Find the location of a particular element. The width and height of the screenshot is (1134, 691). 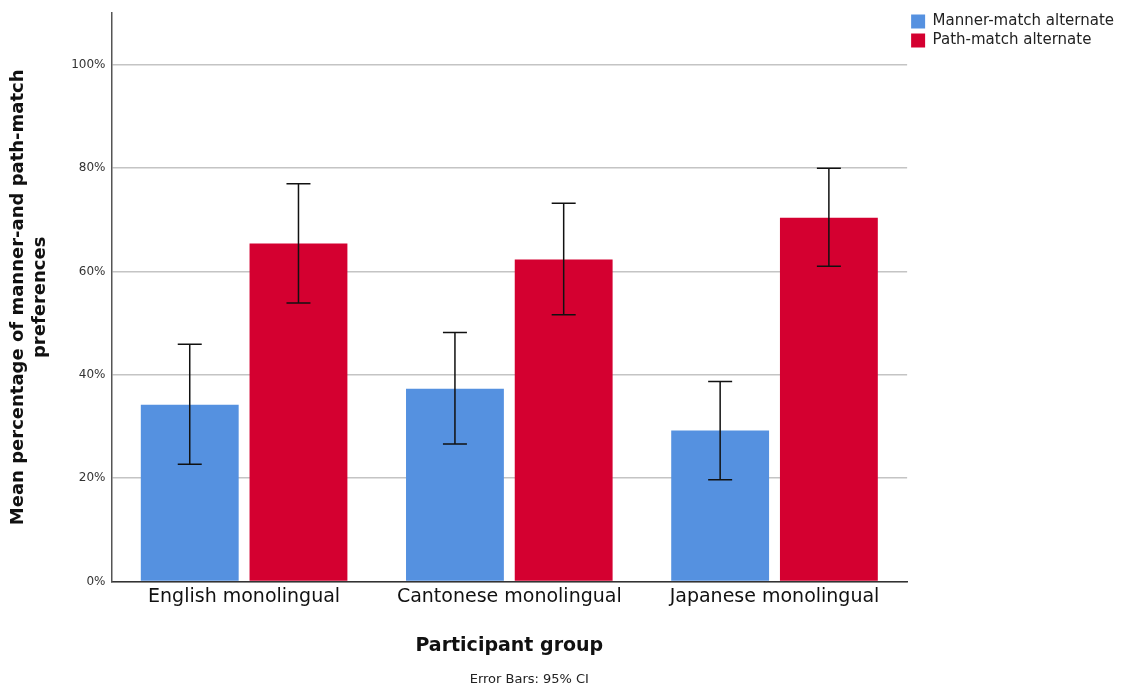

y-tick-label: 100% is located at coordinates (88, 63).